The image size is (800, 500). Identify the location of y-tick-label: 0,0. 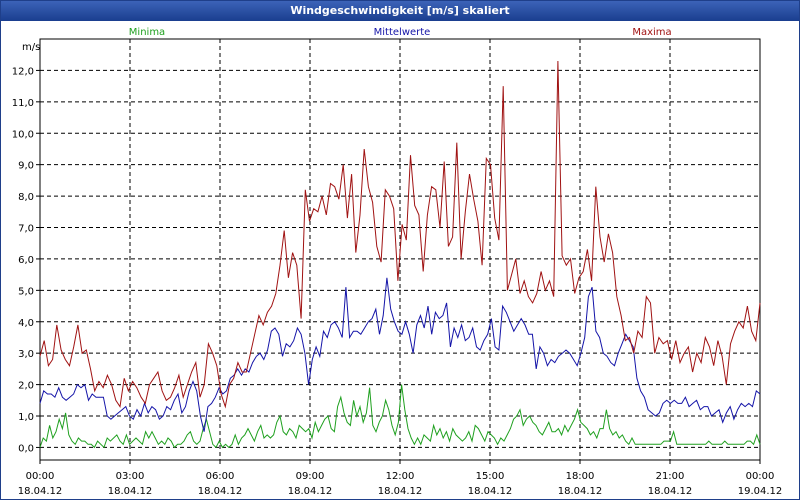
(26, 448).